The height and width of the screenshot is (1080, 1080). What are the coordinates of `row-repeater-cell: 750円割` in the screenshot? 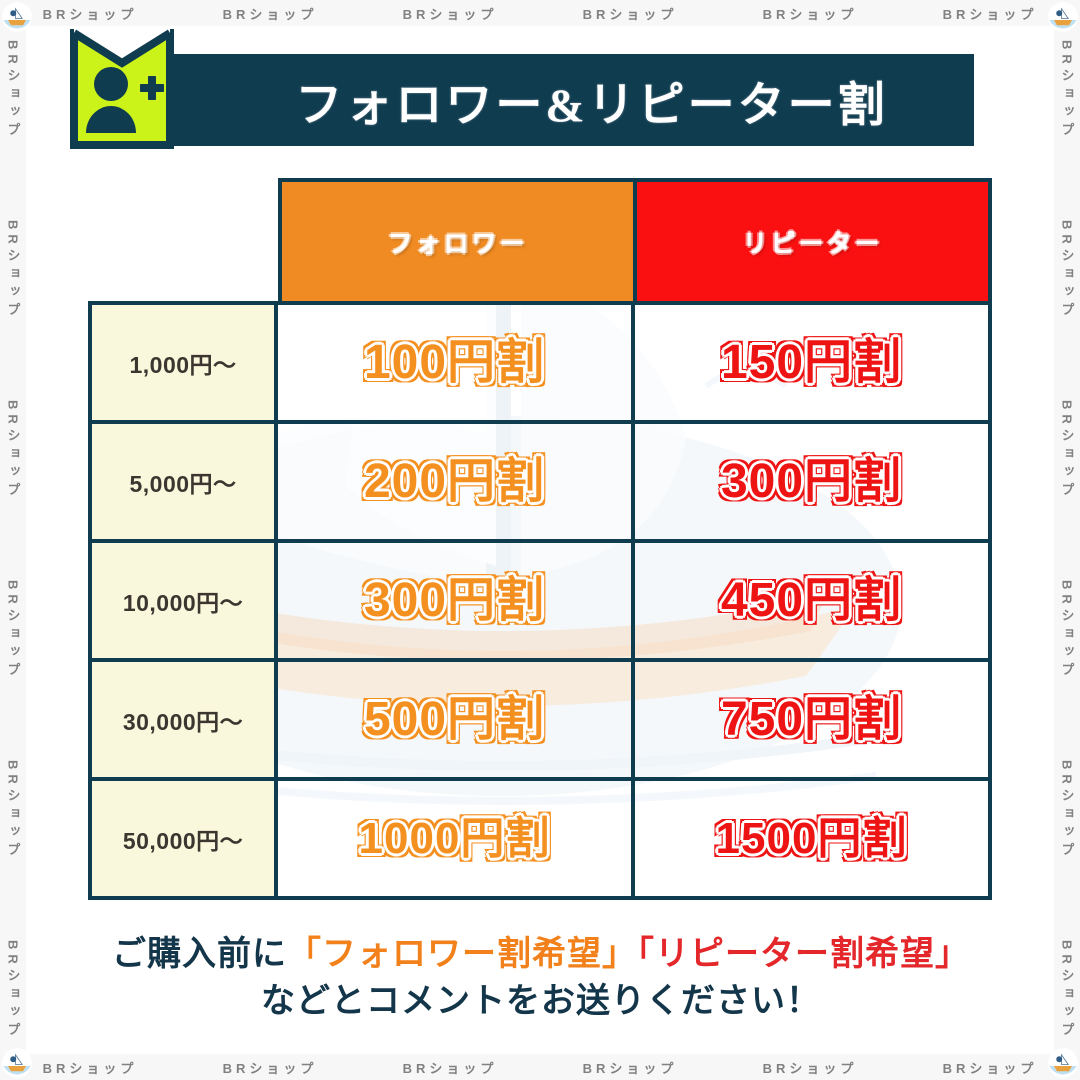 It's located at (811, 719).